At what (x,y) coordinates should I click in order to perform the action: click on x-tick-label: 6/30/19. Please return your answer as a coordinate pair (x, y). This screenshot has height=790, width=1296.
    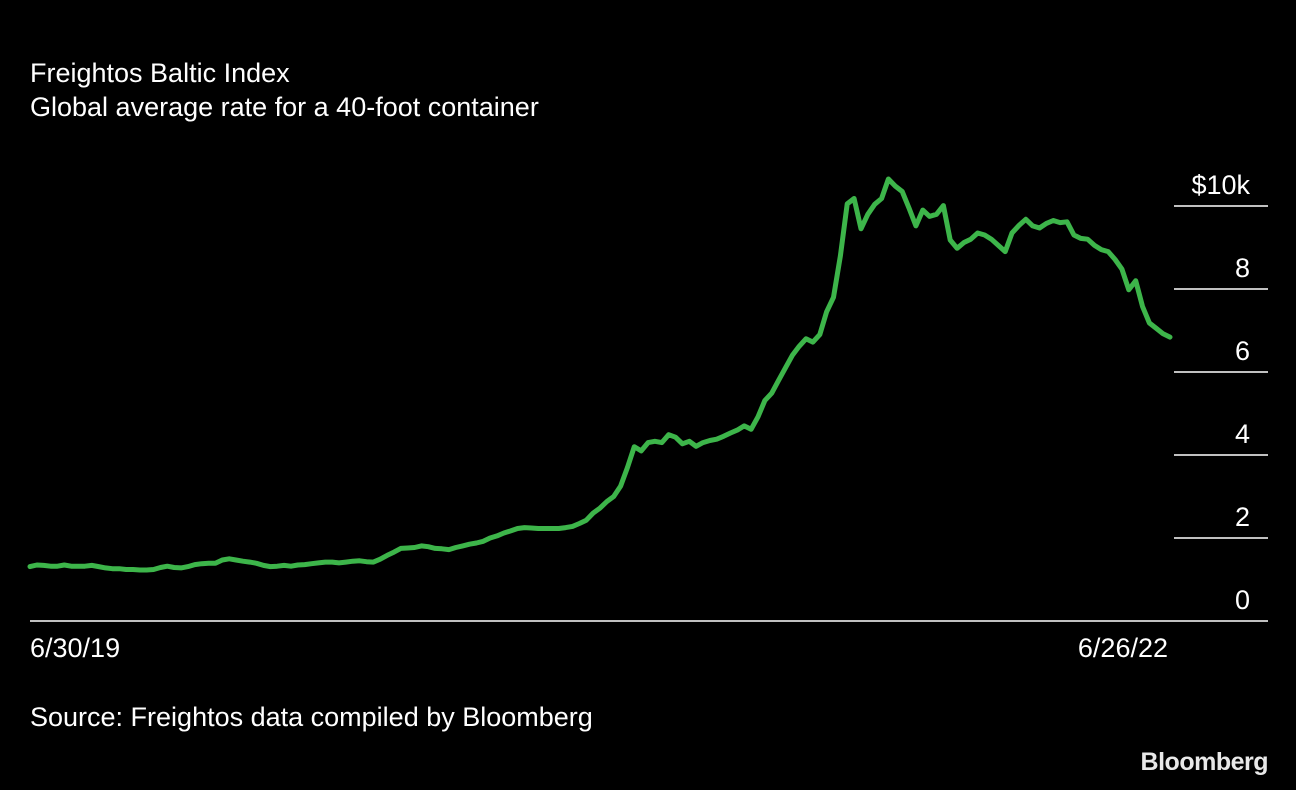
    Looking at the image, I should click on (75, 648).